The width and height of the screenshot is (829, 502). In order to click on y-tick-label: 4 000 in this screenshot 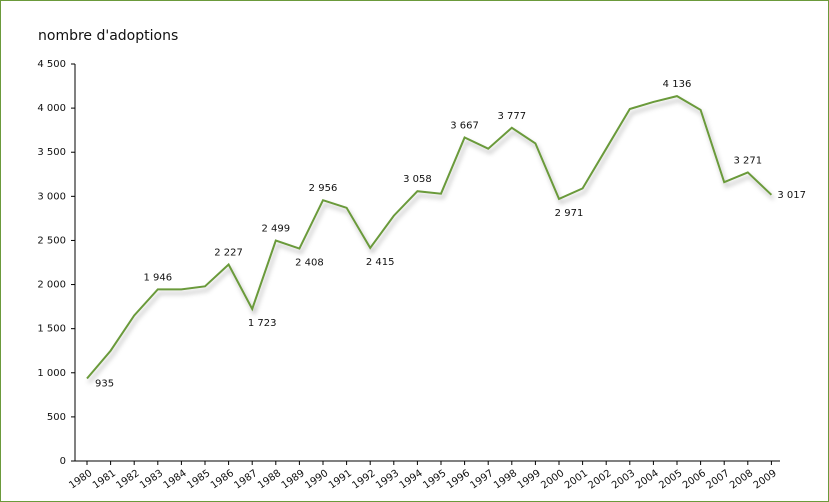, I will do `click(51, 108)`.